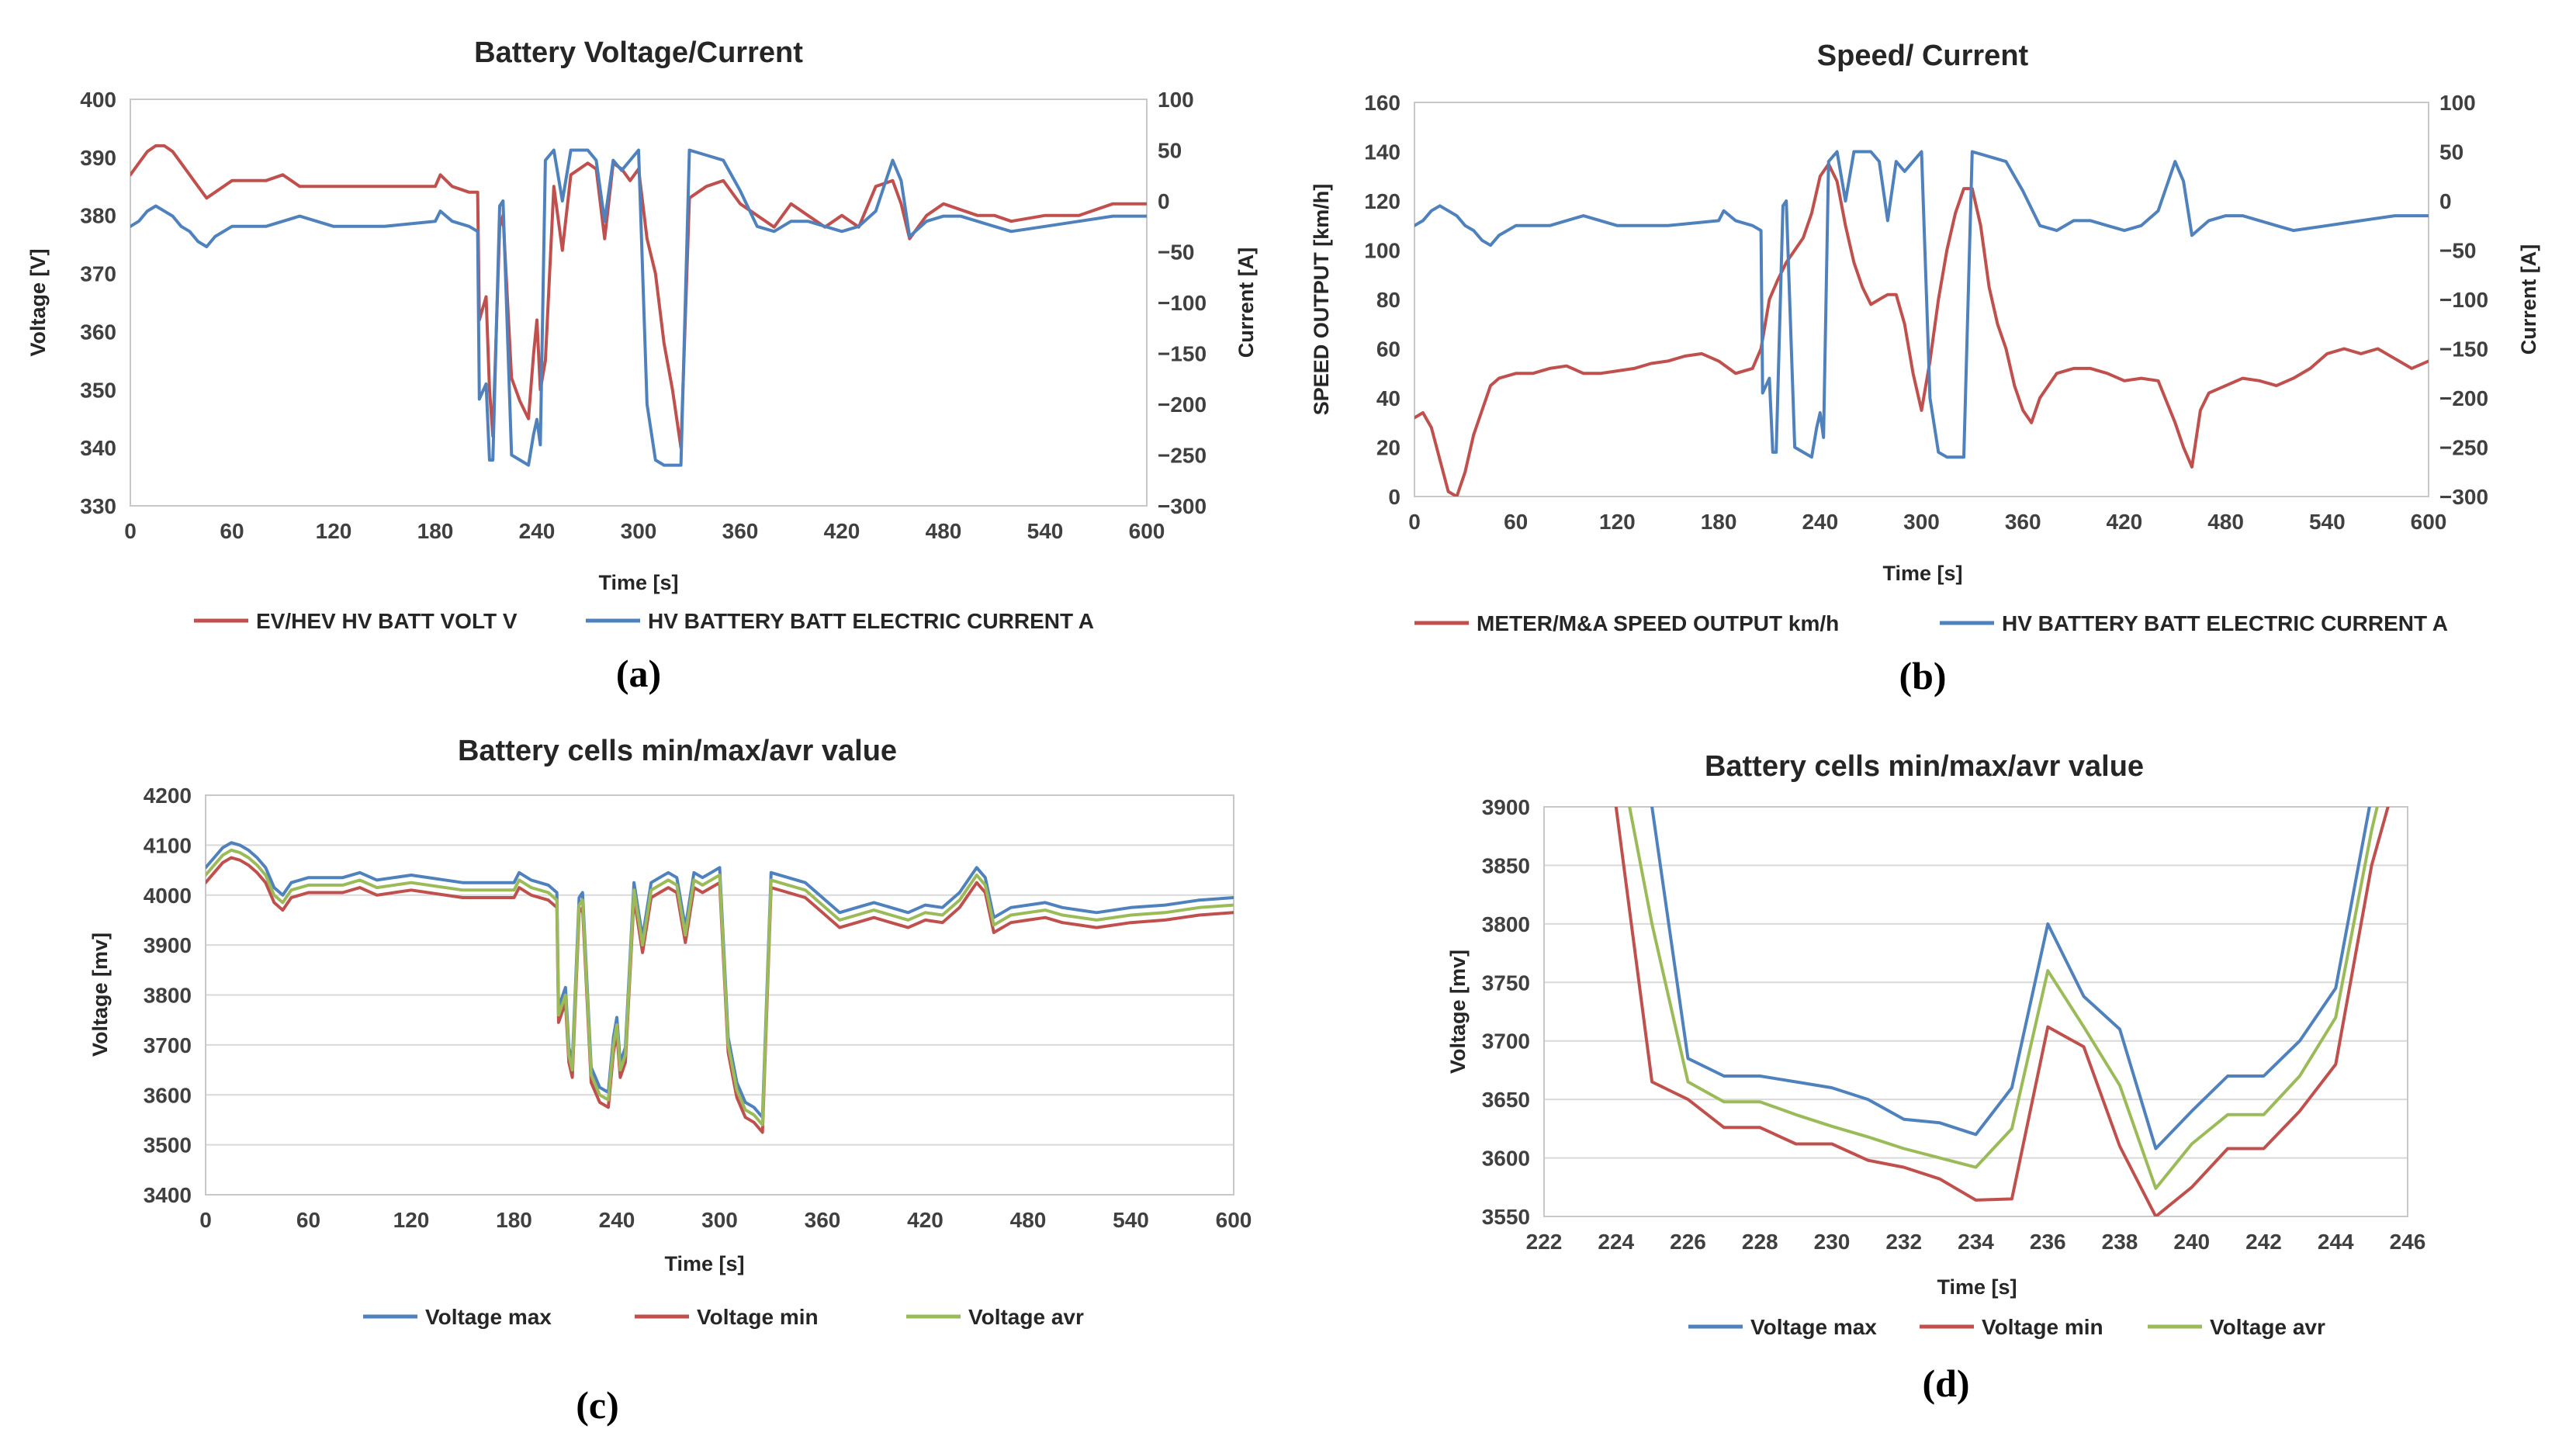  What do you see at coordinates (98, 448) in the screenshot?
I see `y-tick-label: 340` at bounding box center [98, 448].